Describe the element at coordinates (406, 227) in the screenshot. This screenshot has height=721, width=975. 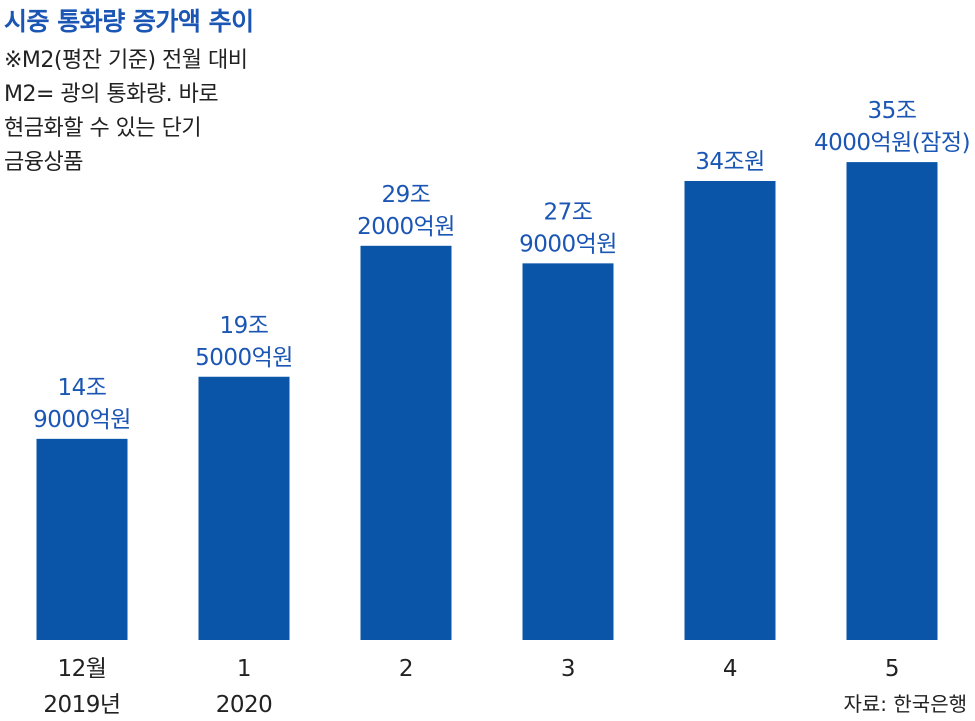
I see `data-label: 2000억원` at that location.